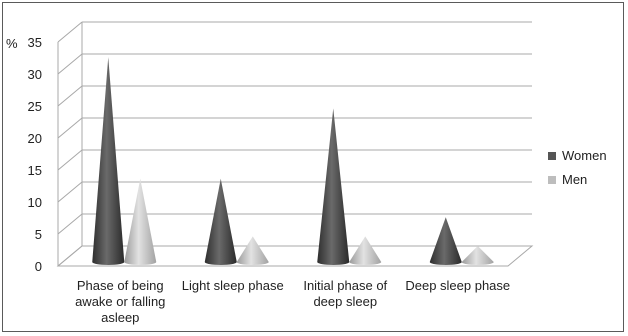 The height and width of the screenshot is (336, 628). What do you see at coordinates (120, 285) in the screenshot?
I see `x-category-line: Phase of being` at bounding box center [120, 285].